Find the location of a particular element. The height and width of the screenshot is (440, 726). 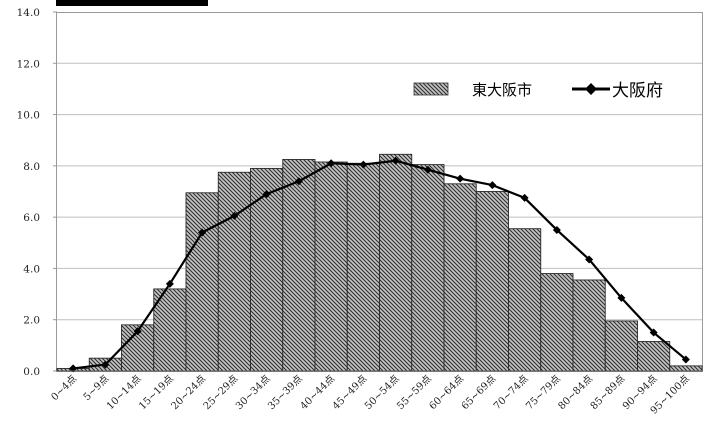

x-tick-label: 0~4点 is located at coordinates (64, 388).